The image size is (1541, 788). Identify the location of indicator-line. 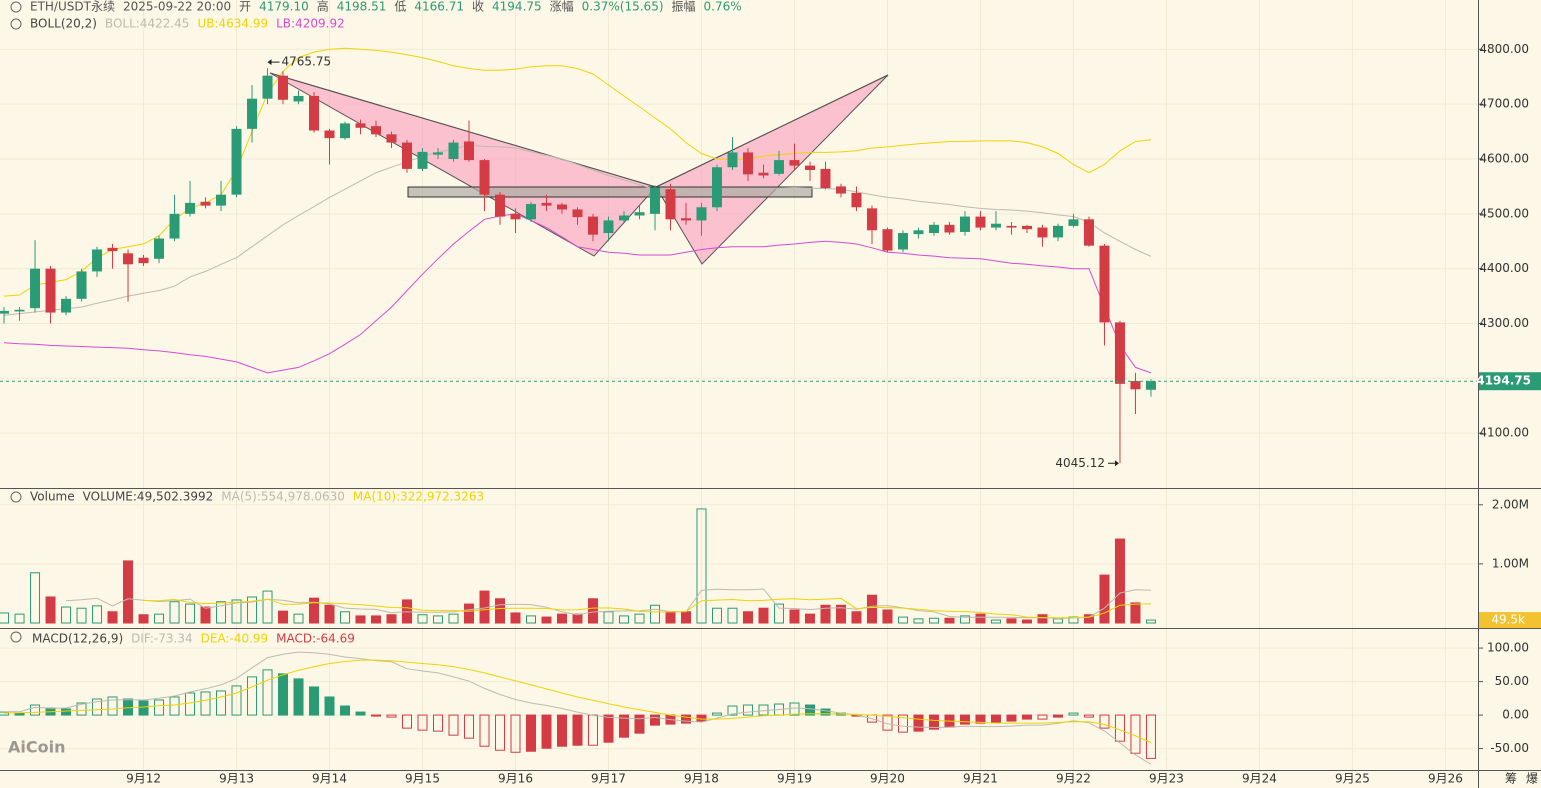
(577, 701).